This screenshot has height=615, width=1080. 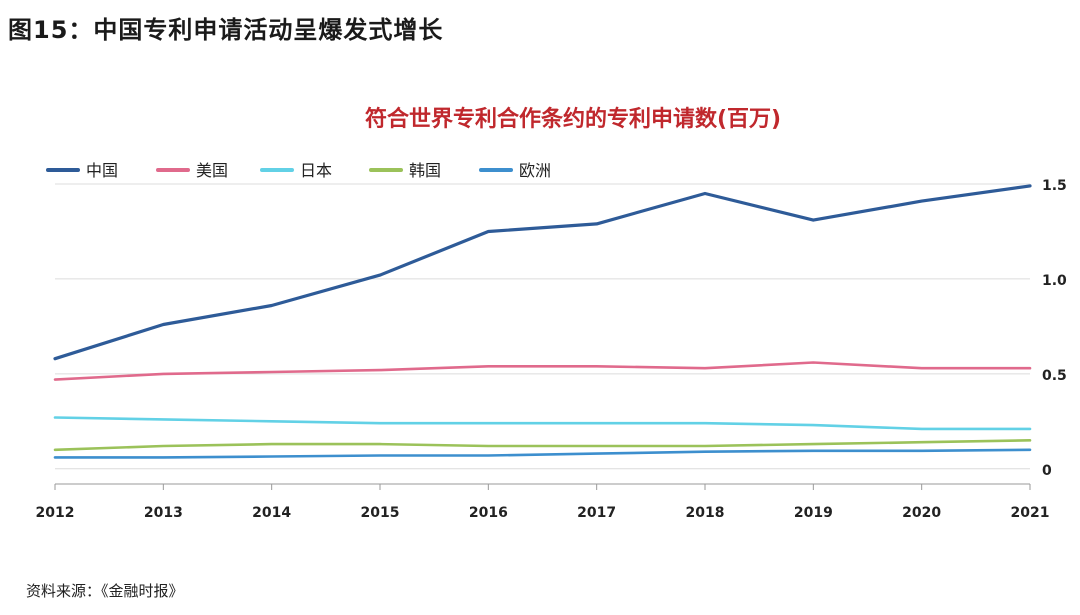 I want to click on x-tick-label: 2014, so click(x=271, y=513).